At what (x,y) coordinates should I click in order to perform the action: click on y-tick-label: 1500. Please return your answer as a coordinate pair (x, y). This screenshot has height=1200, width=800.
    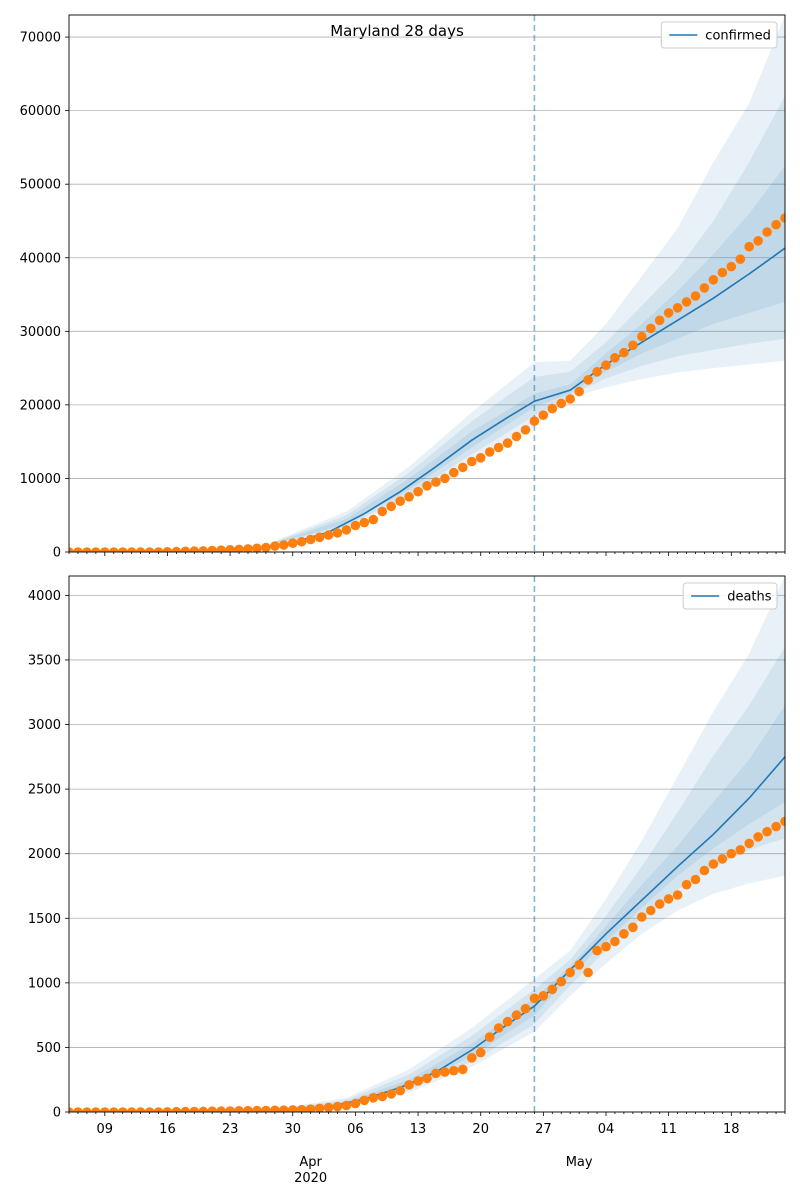
    Looking at the image, I should click on (44, 919).